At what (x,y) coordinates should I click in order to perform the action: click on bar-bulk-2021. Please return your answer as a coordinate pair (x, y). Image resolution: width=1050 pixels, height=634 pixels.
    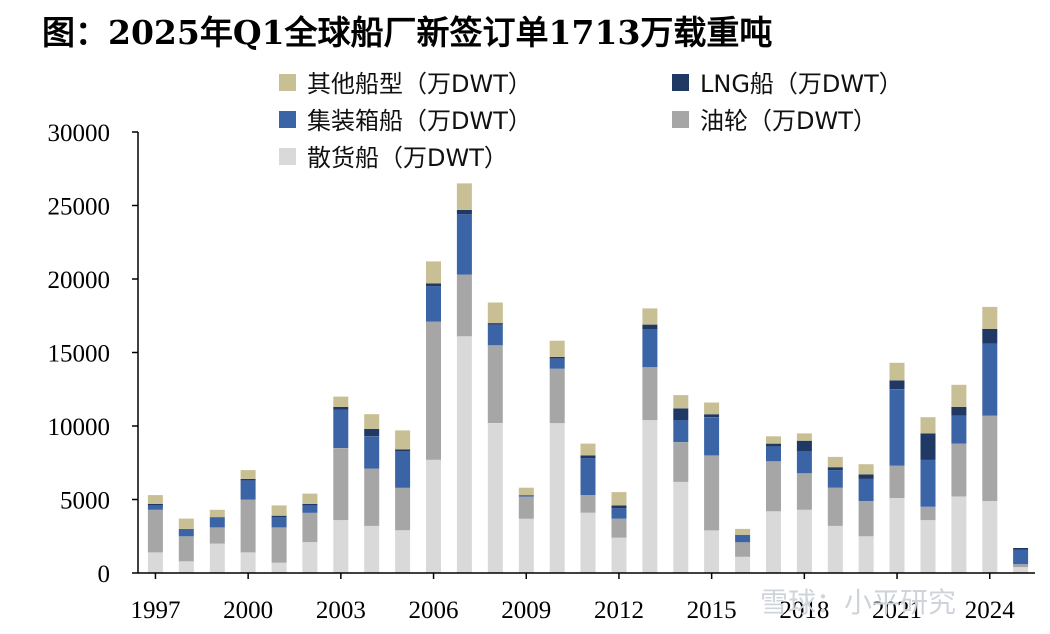
    Looking at the image, I should click on (897, 535).